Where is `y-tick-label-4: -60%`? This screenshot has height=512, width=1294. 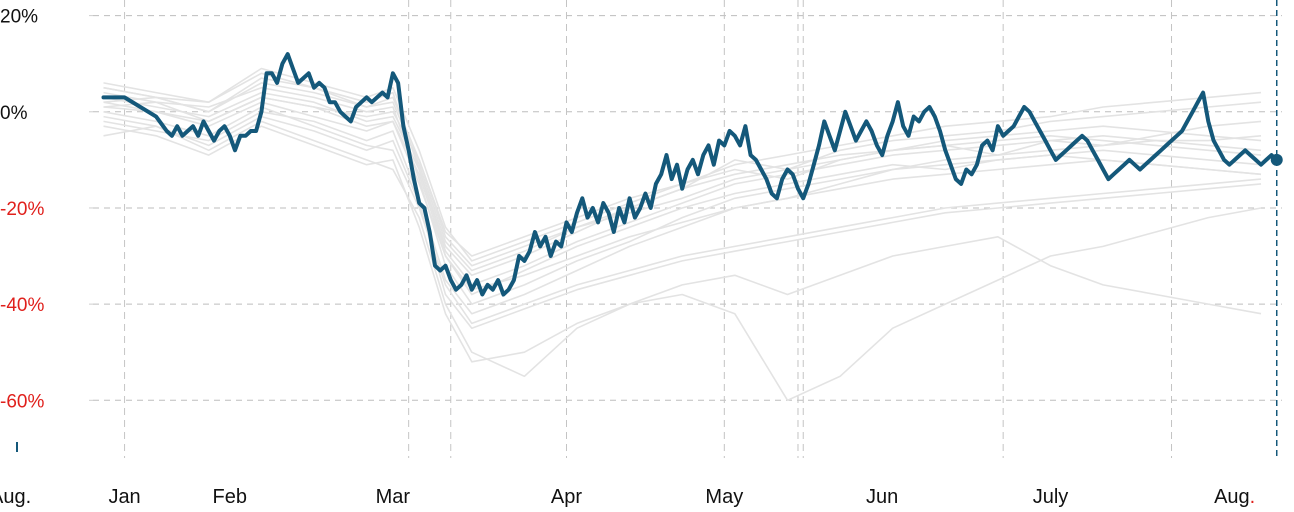 y-tick-label-4: -60% is located at coordinates (22, 401).